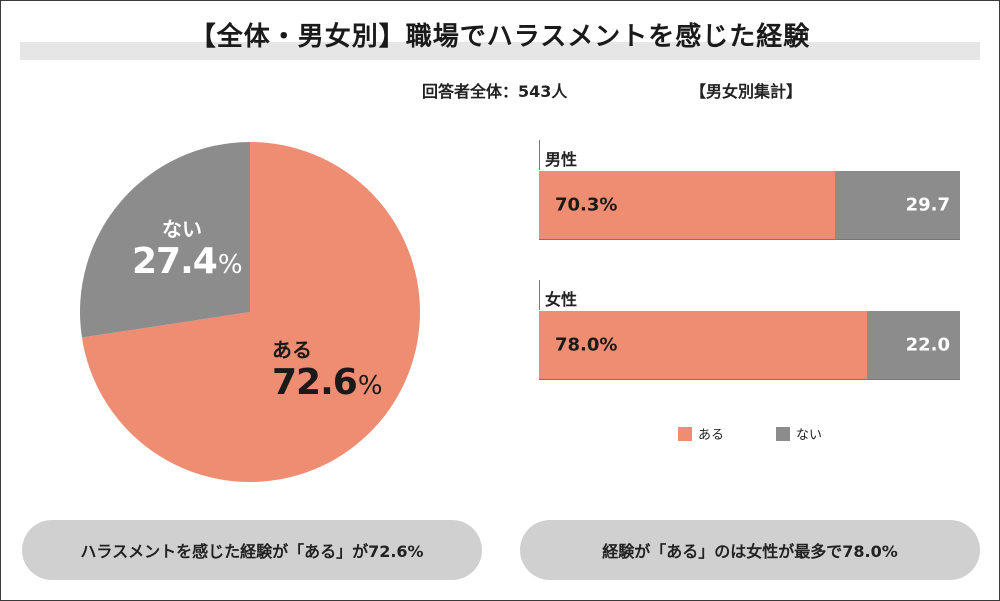 Image resolution: width=1000 pixels, height=601 pixels. I want to click on bar-female-value-aru: 78.0%, so click(586, 345).